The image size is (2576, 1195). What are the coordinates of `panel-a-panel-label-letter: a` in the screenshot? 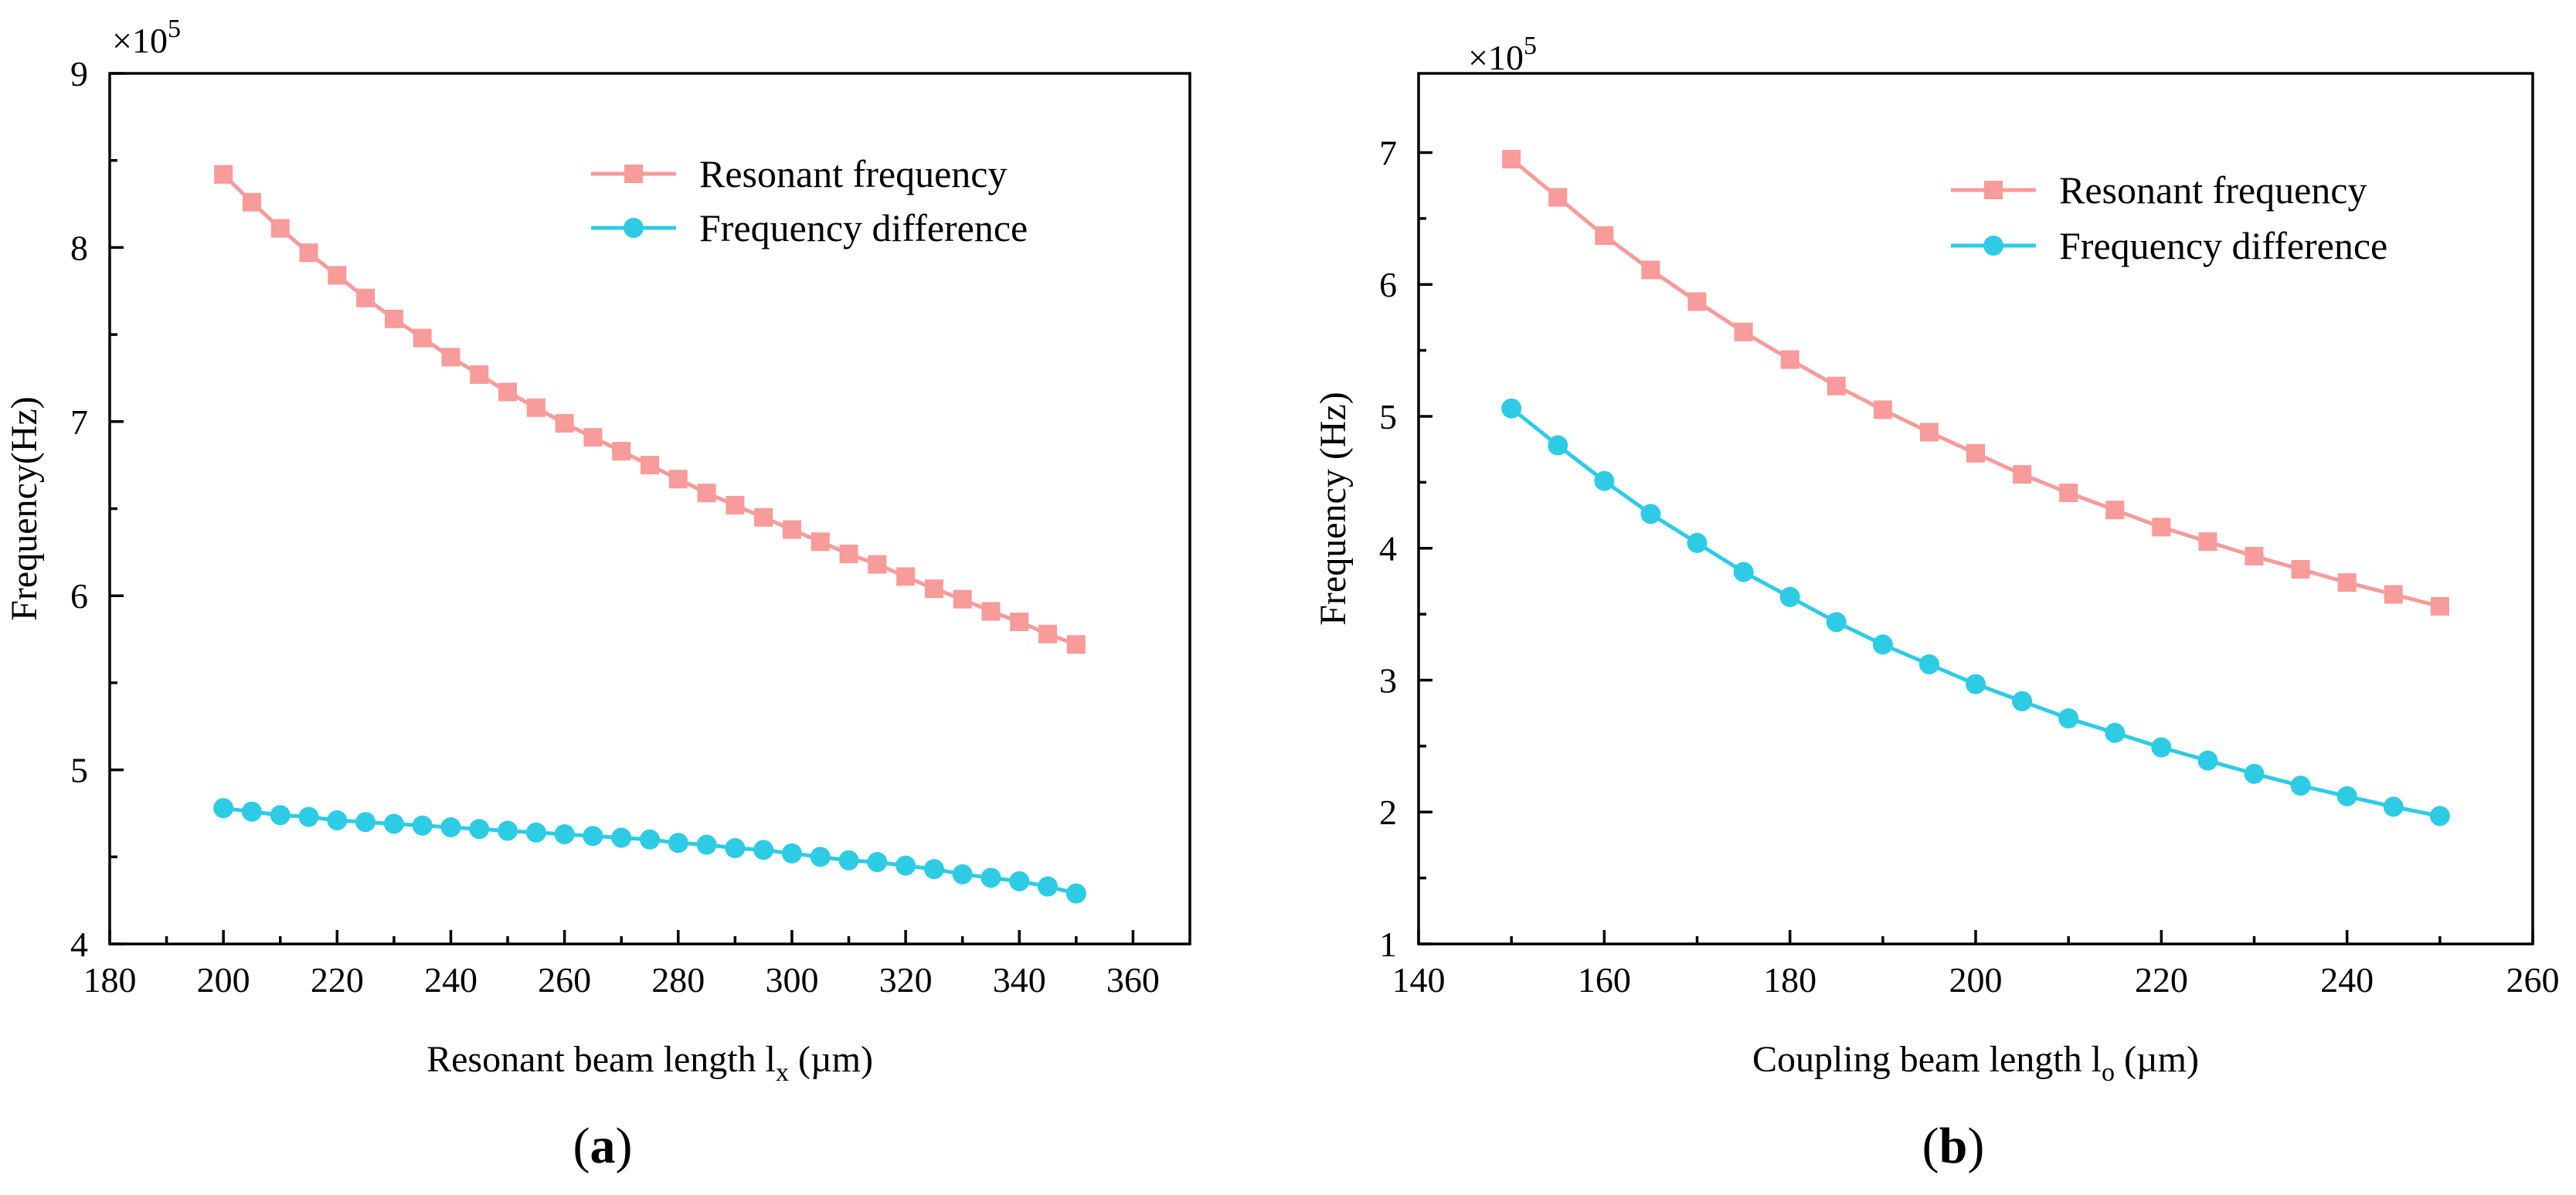 It's located at (603, 1146).